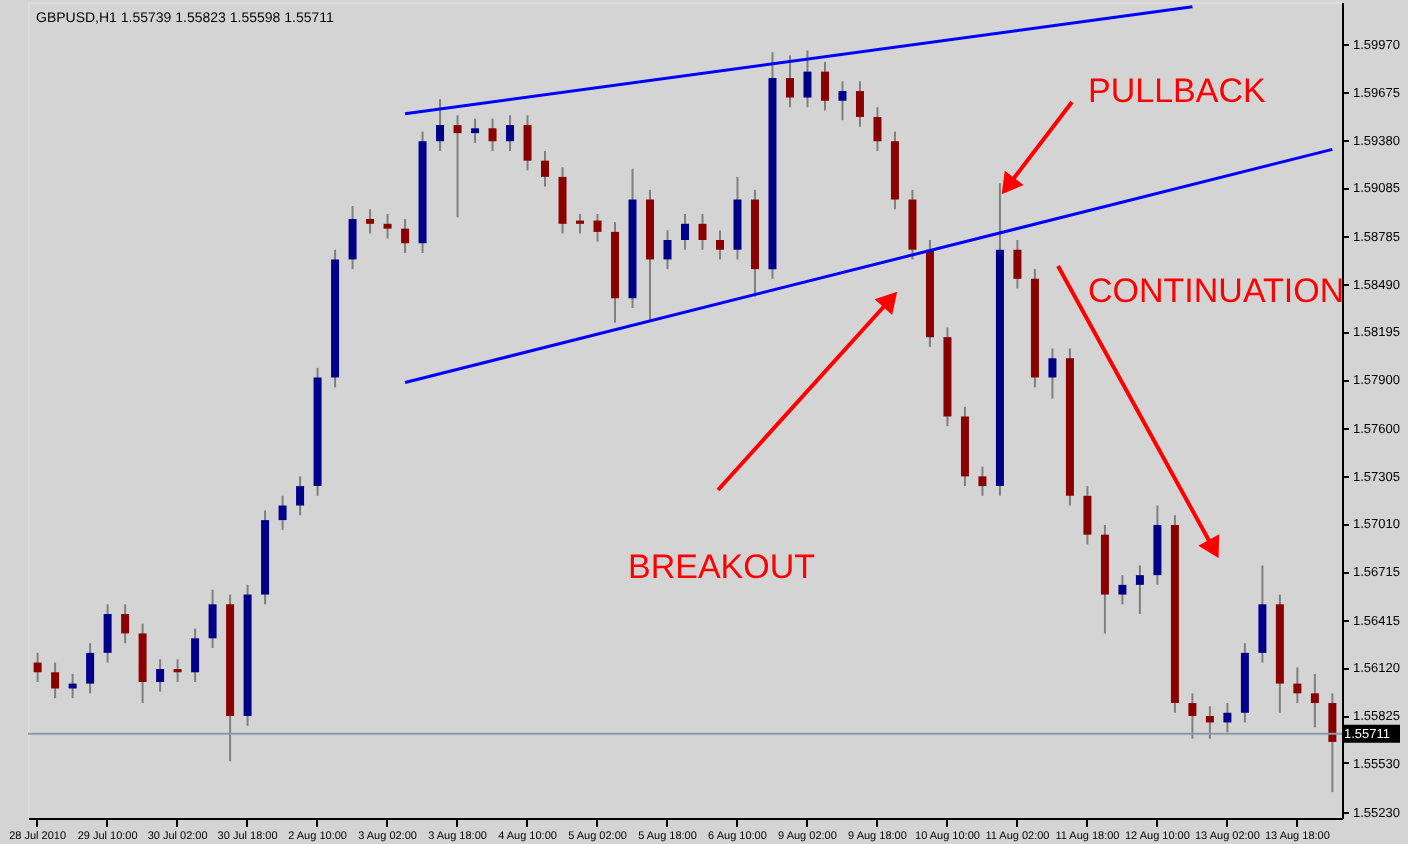  What do you see at coordinates (722, 567) in the screenshot?
I see `annotation: BREAKOUT` at bounding box center [722, 567].